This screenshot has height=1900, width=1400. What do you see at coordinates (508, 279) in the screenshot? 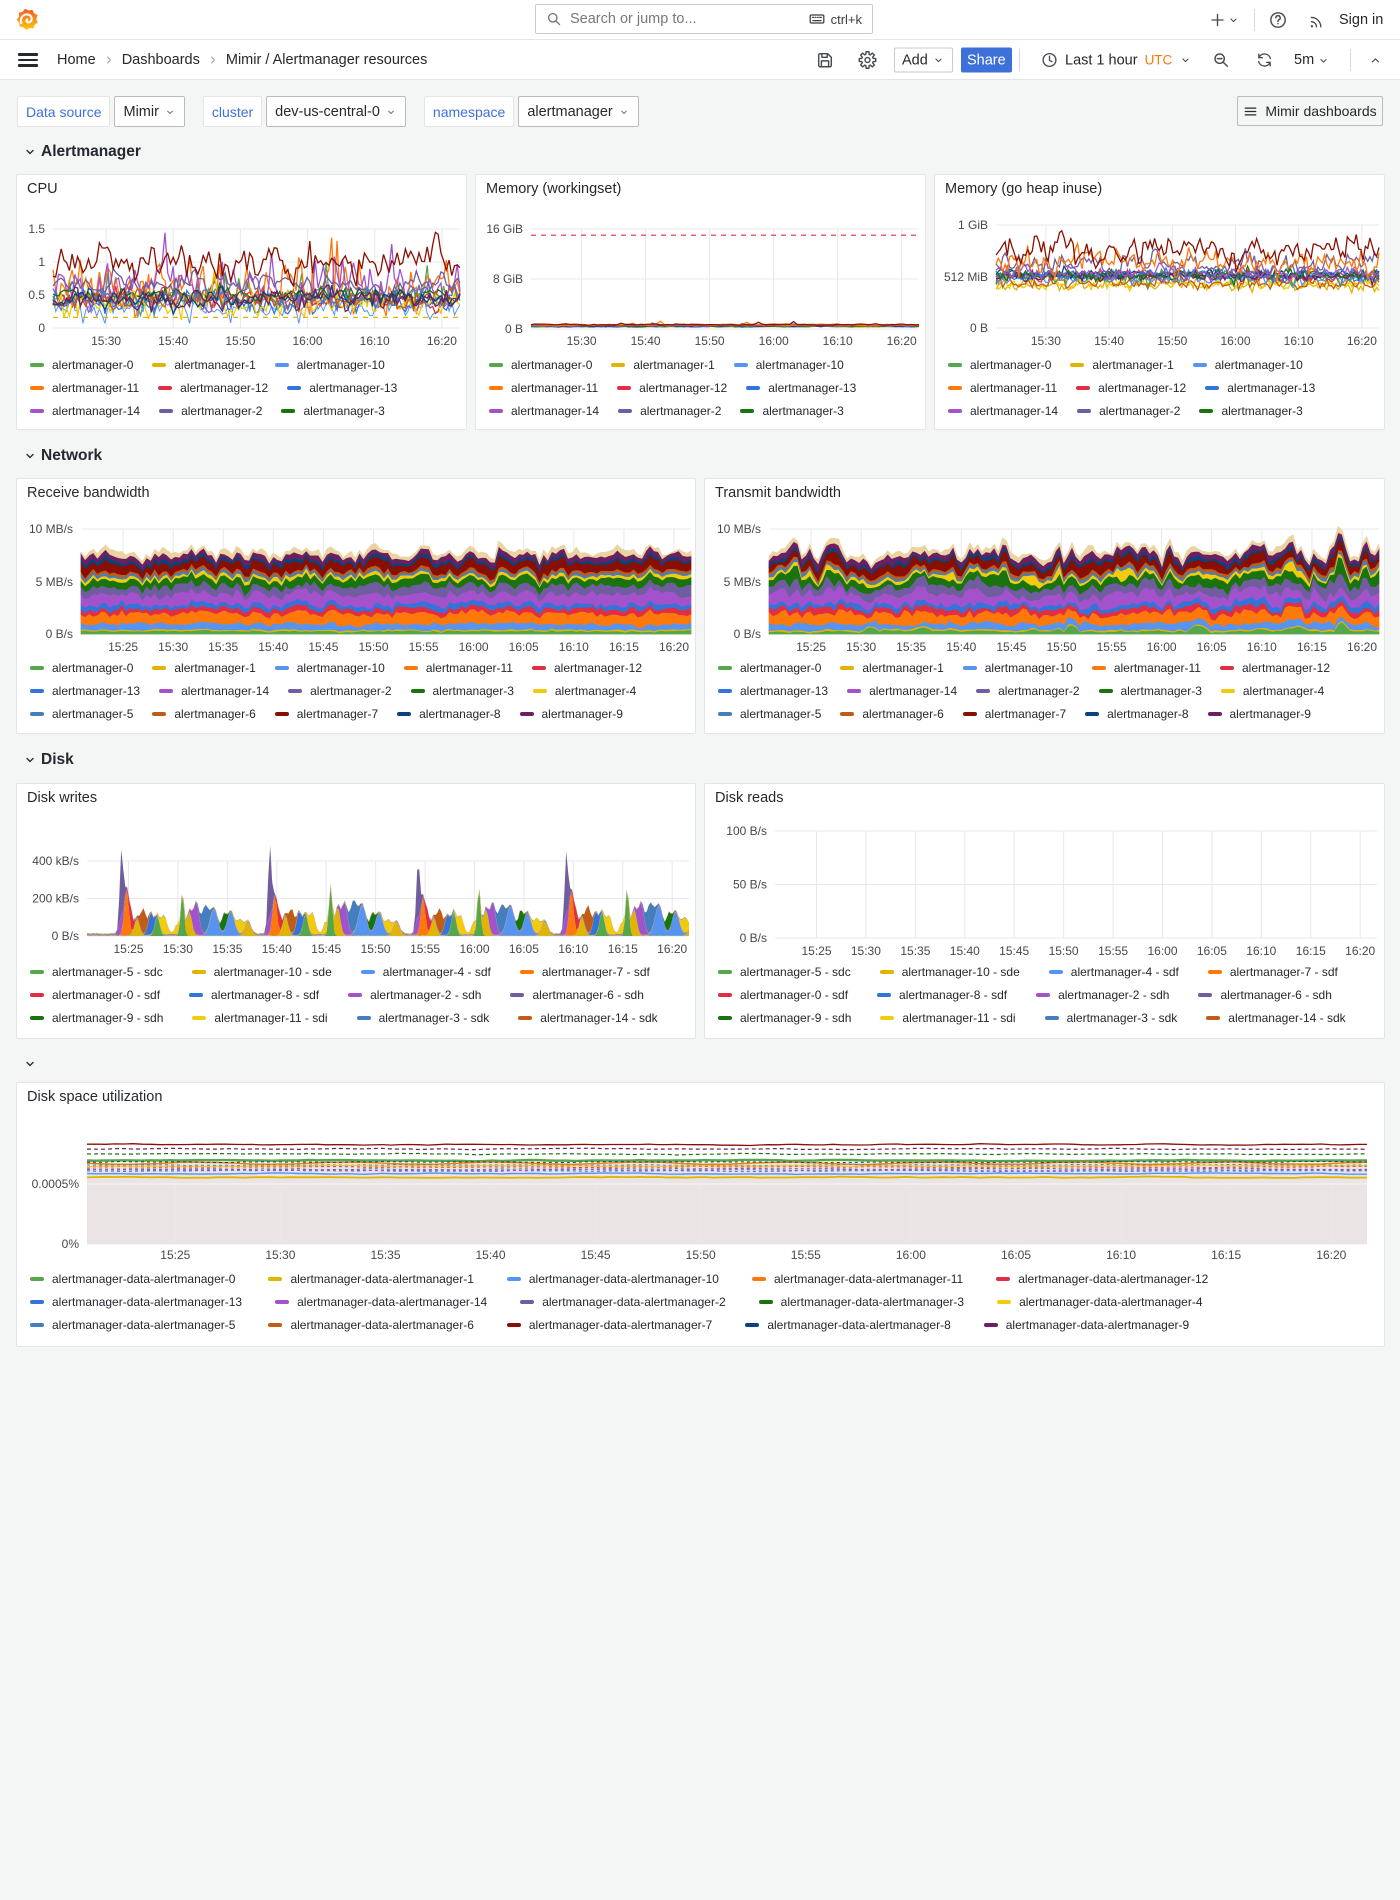
I see `svg-text: 8 GiB` at bounding box center [508, 279].